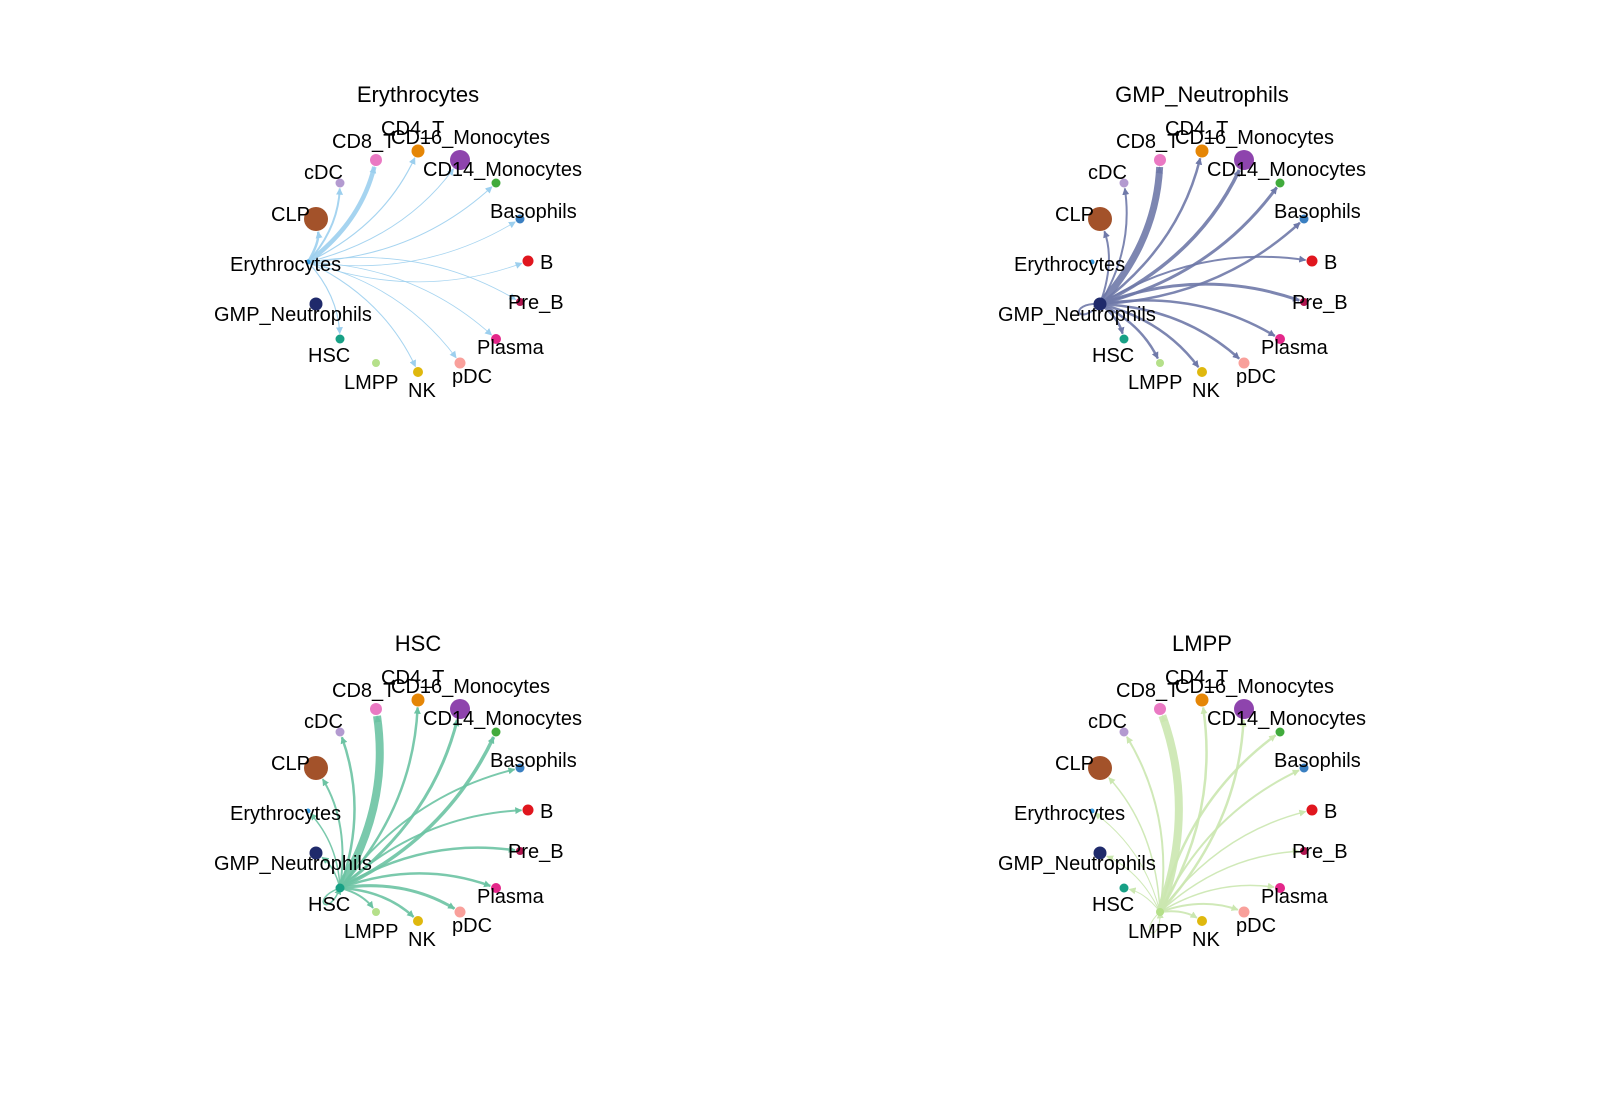  Describe the element at coordinates (520, 219) in the screenshot. I see `node-basophils` at that location.